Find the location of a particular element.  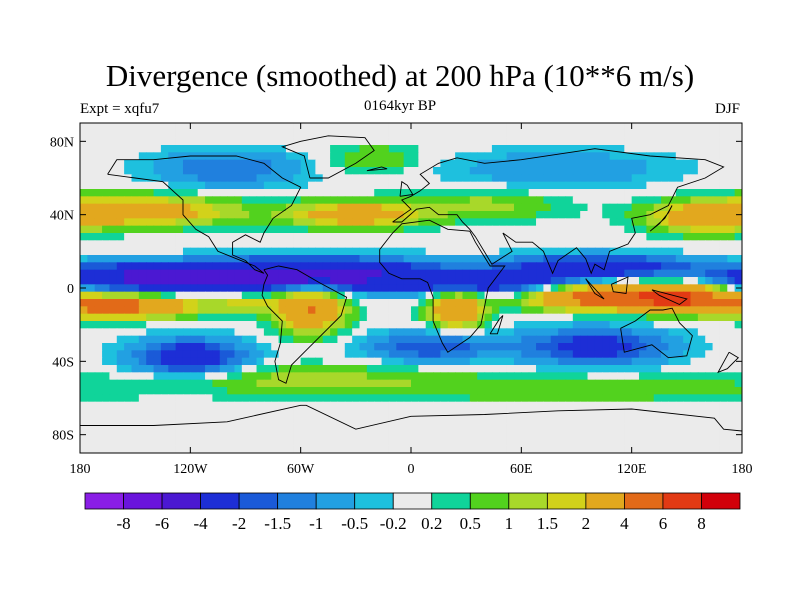

colorbar-swatch is located at coordinates (644, 501).